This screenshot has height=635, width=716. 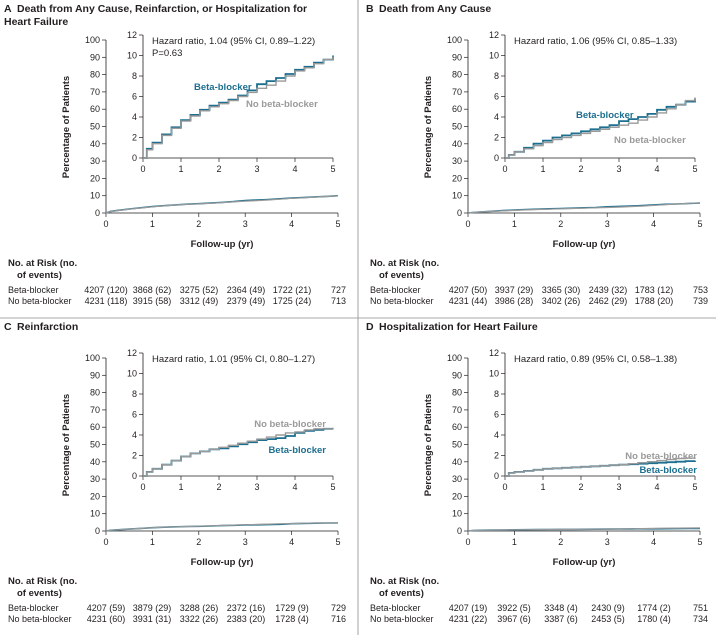 What do you see at coordinates (428, 445) in the screenshot?
I see `y-axis-label: Percentage of Patients` at bounding box center [428, 445].